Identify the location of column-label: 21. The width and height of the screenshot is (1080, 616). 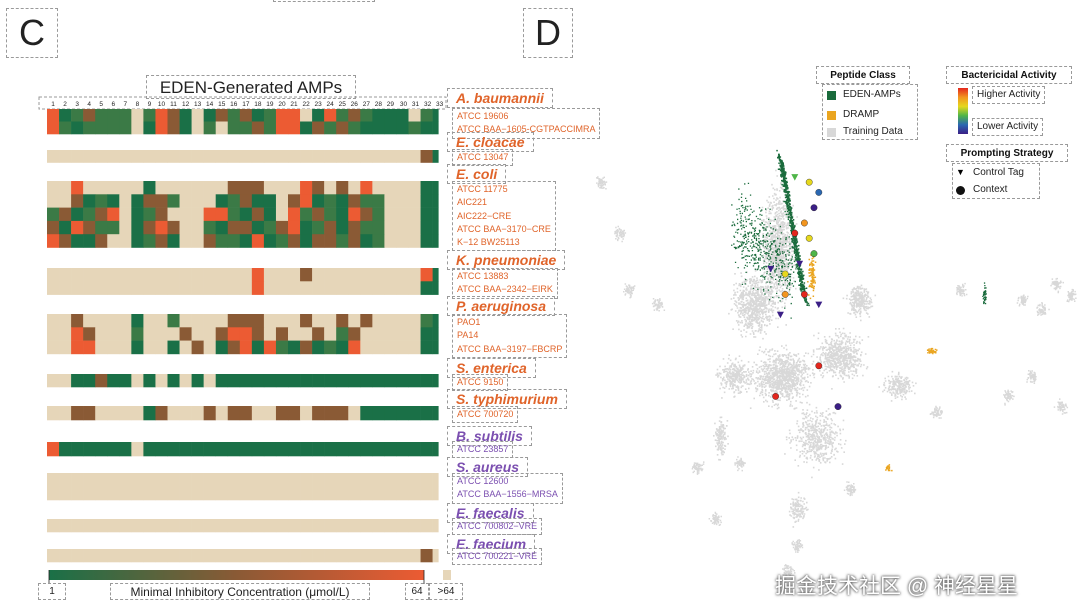
(294, 104).